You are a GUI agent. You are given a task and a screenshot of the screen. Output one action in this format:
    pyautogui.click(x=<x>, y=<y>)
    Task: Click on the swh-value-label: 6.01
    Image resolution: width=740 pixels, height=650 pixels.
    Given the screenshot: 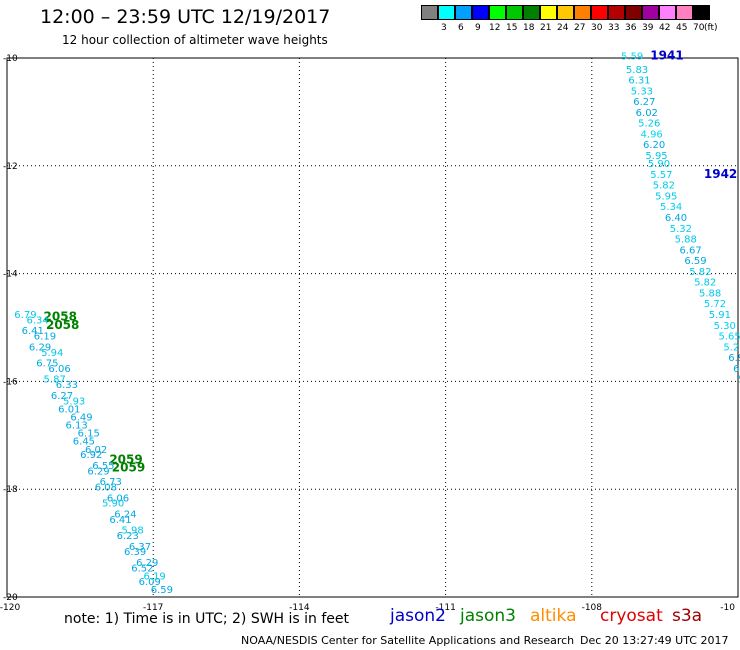 What is the action you would take?
    pyautogui.click(x=69, y=409)
    